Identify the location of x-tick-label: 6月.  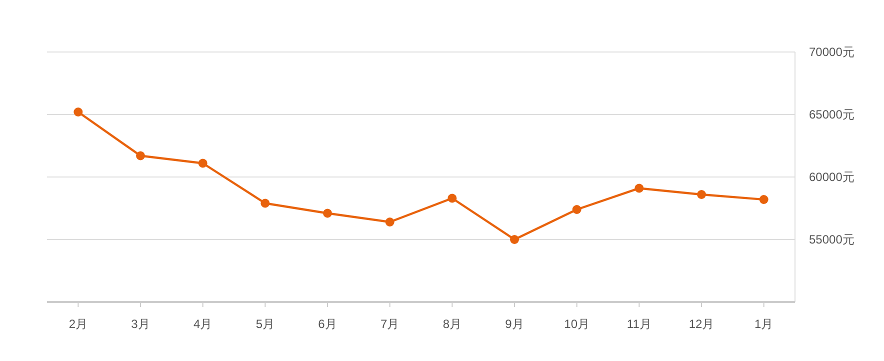
(327, 324).